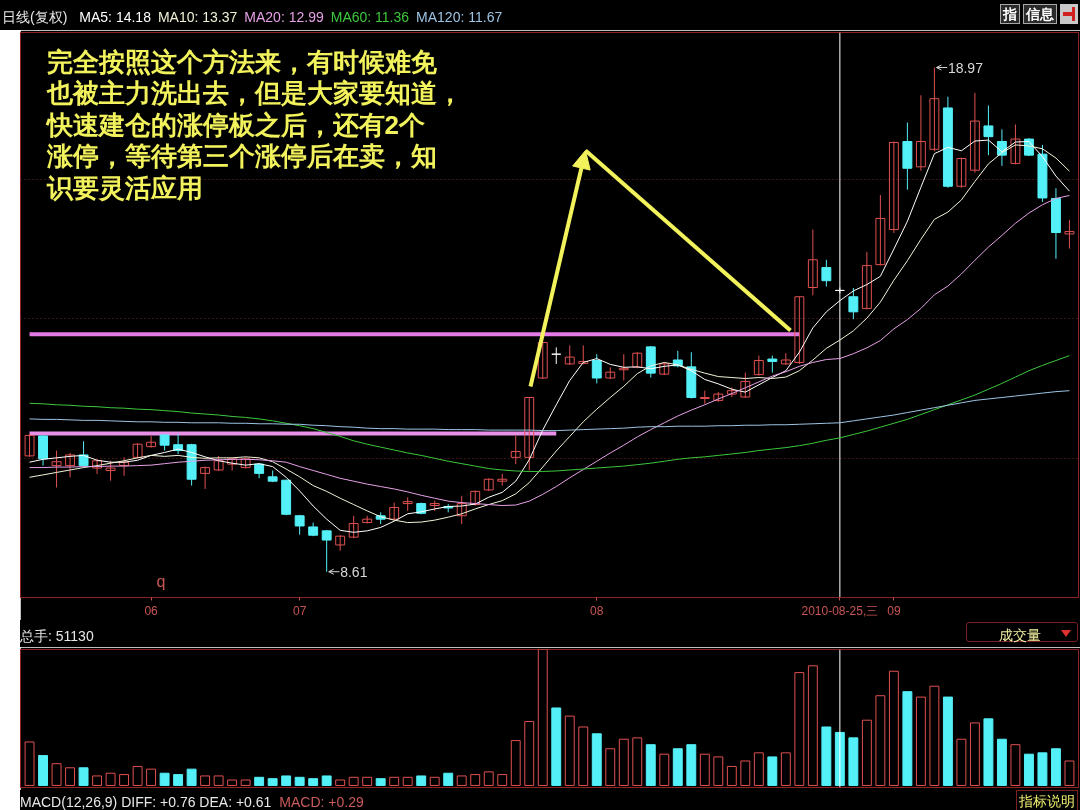 The width and height of the screenshot is (1080, 810). Describe the element at coordinates (1040, 14) in the screenshot. I see `text: 信息` at that location.